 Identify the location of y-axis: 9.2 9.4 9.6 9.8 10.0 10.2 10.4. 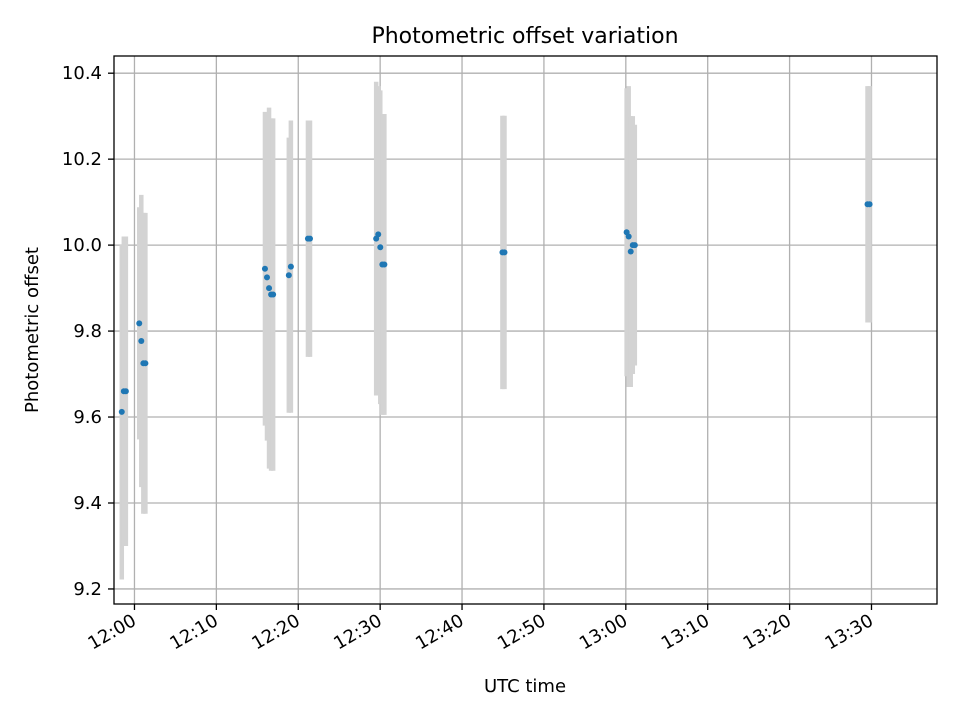
(88, 331).